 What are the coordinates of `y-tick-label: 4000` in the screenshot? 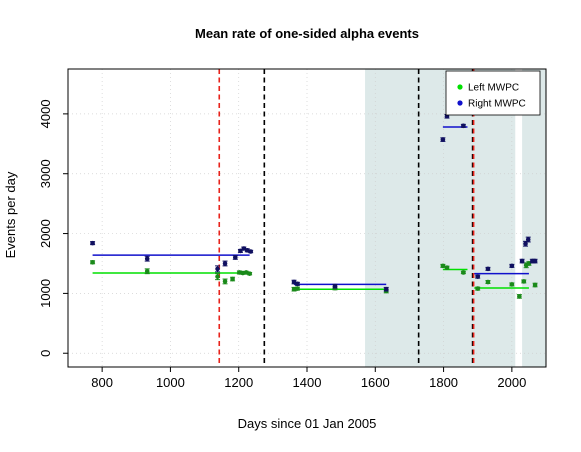 It's located at (45, 113).